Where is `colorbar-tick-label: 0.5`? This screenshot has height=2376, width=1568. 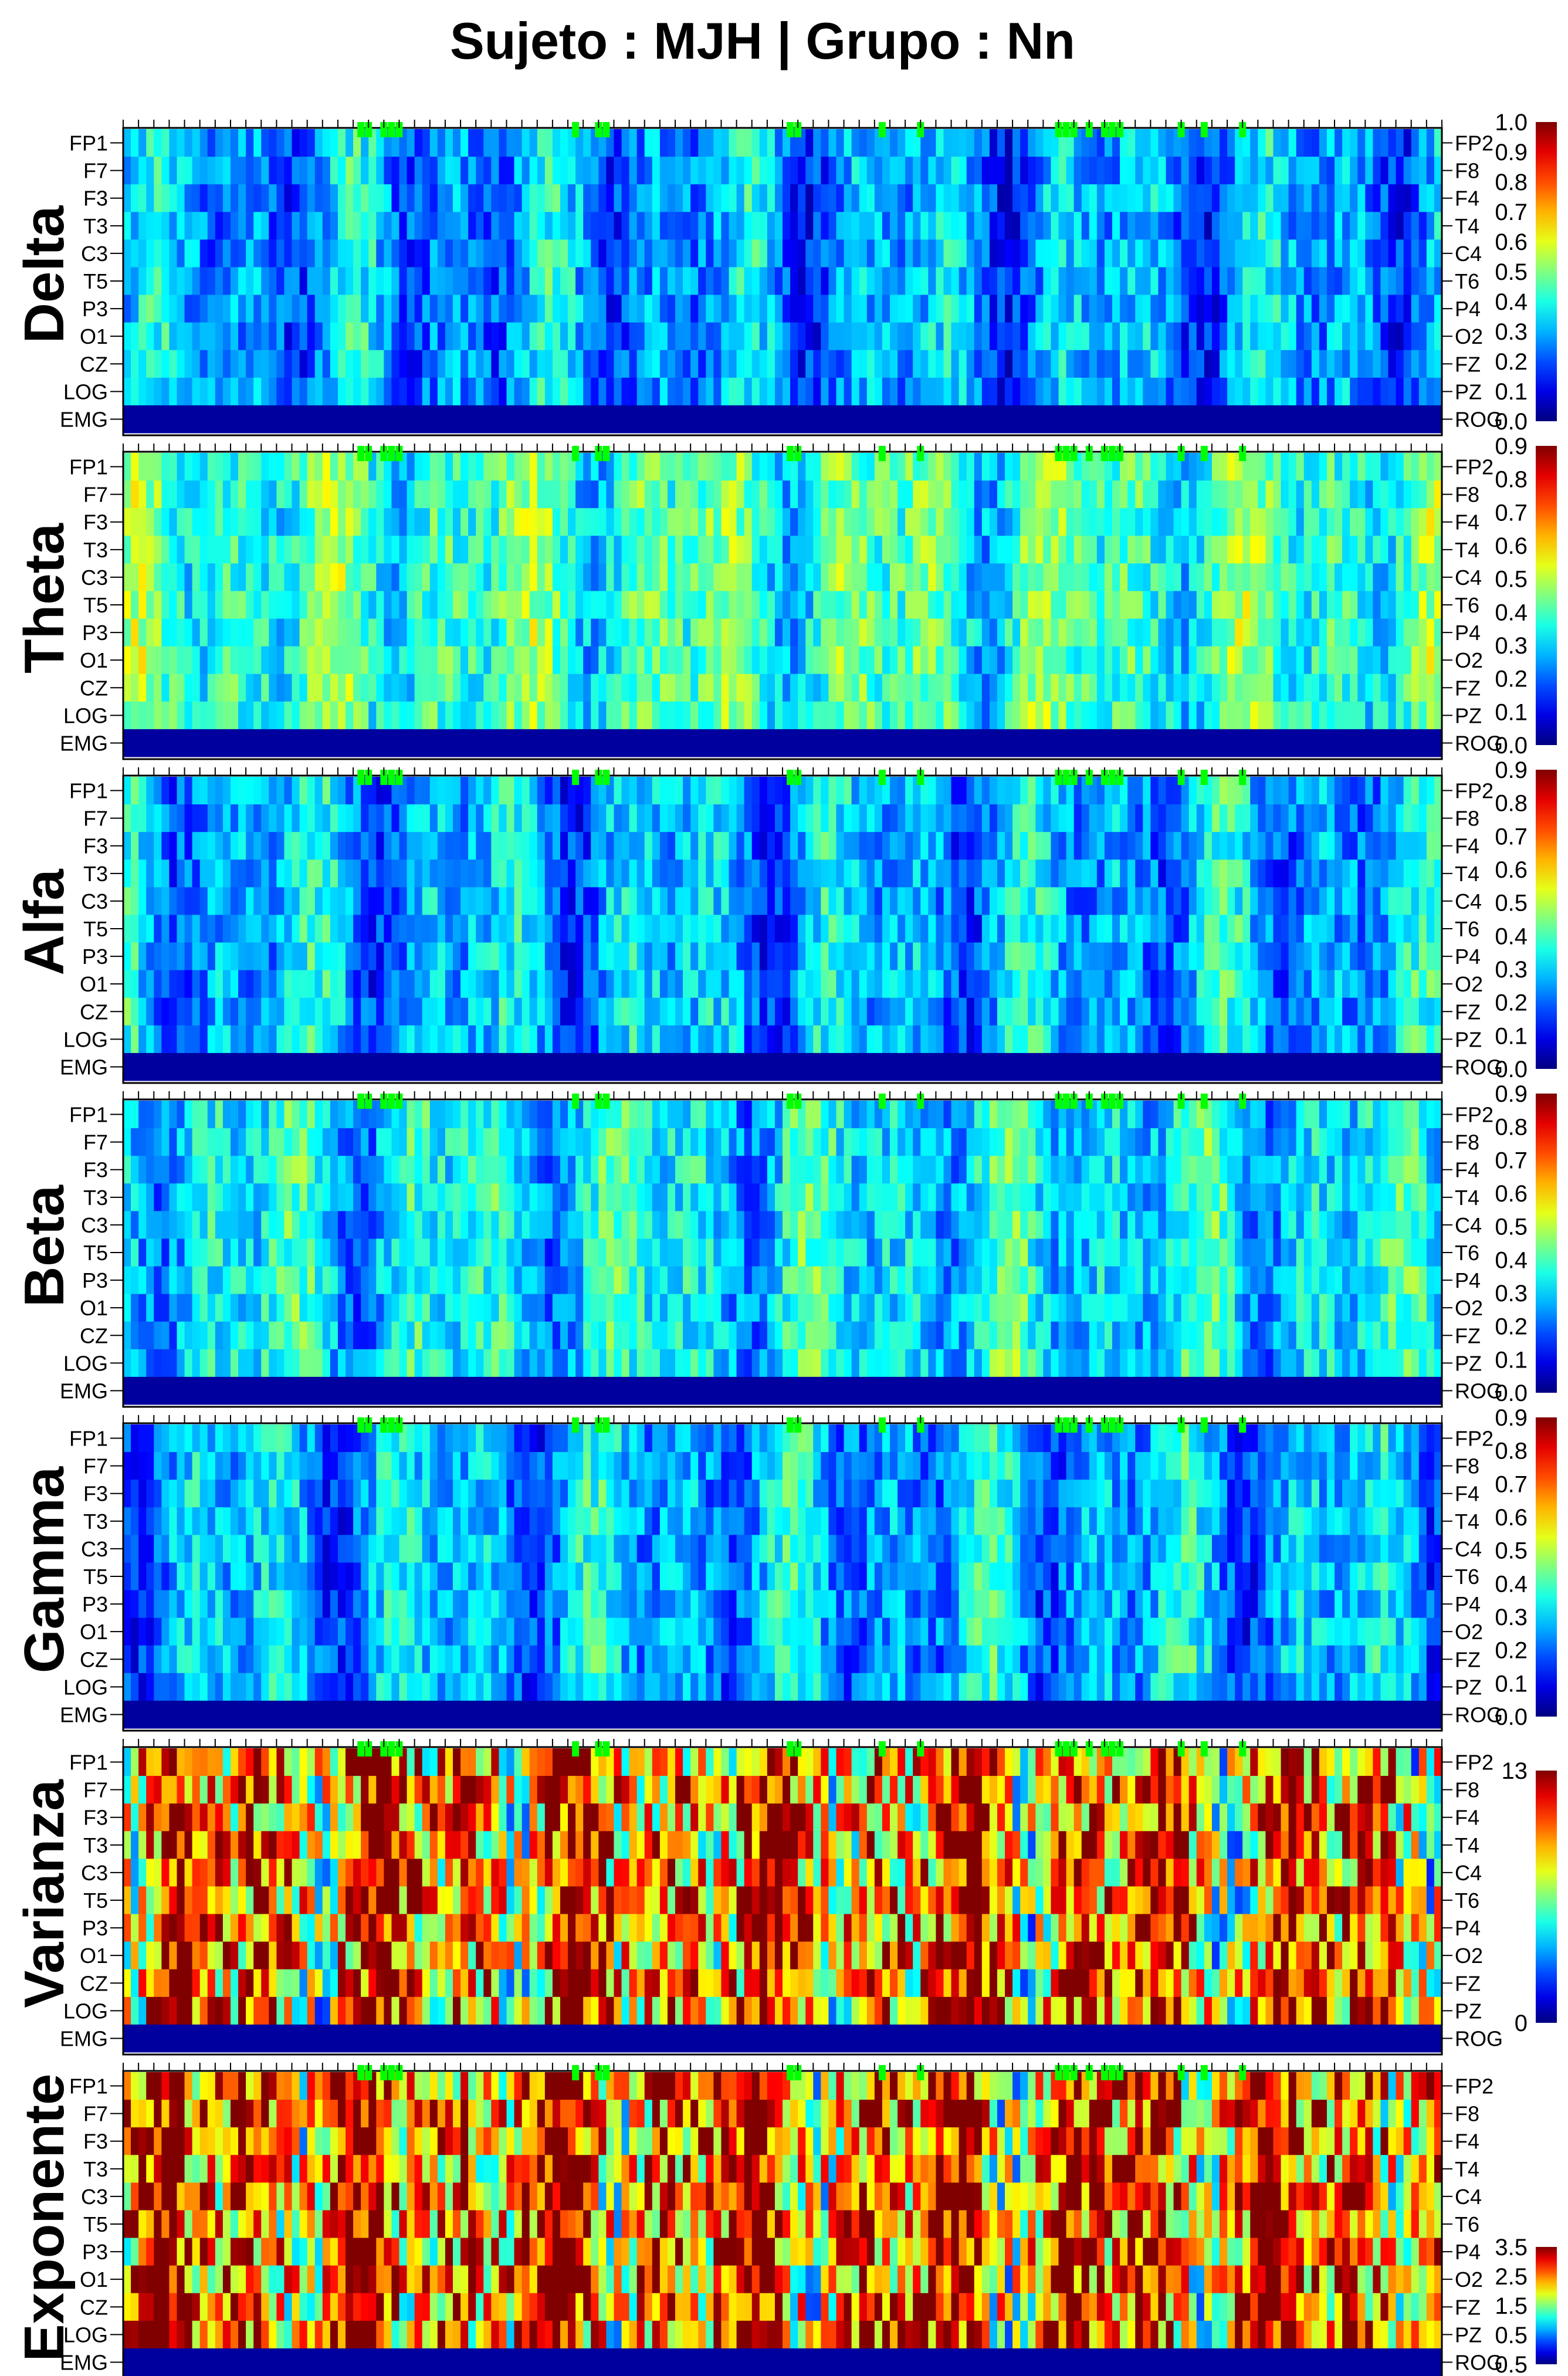 colorbar-tick-label: 0.5 is located at coordinates (1511, 272).